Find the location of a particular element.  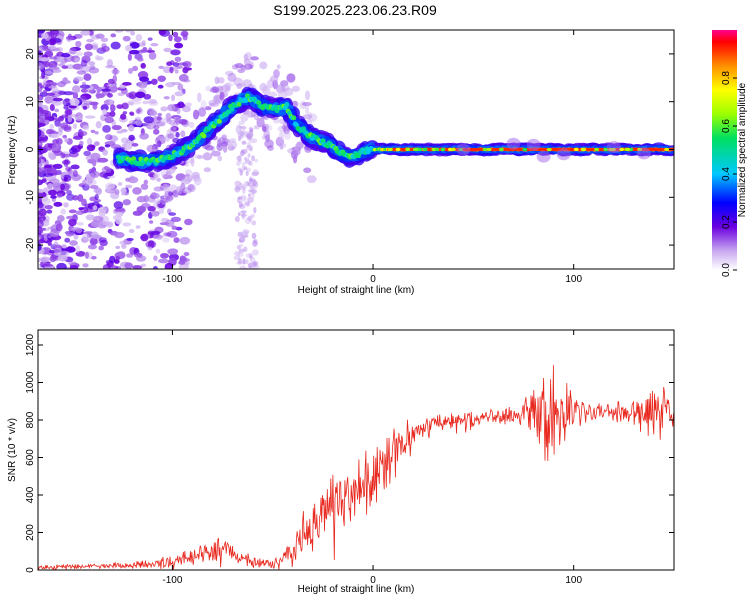

colorbar-tick-label: 0.8 is located at coordinates (726, 78).